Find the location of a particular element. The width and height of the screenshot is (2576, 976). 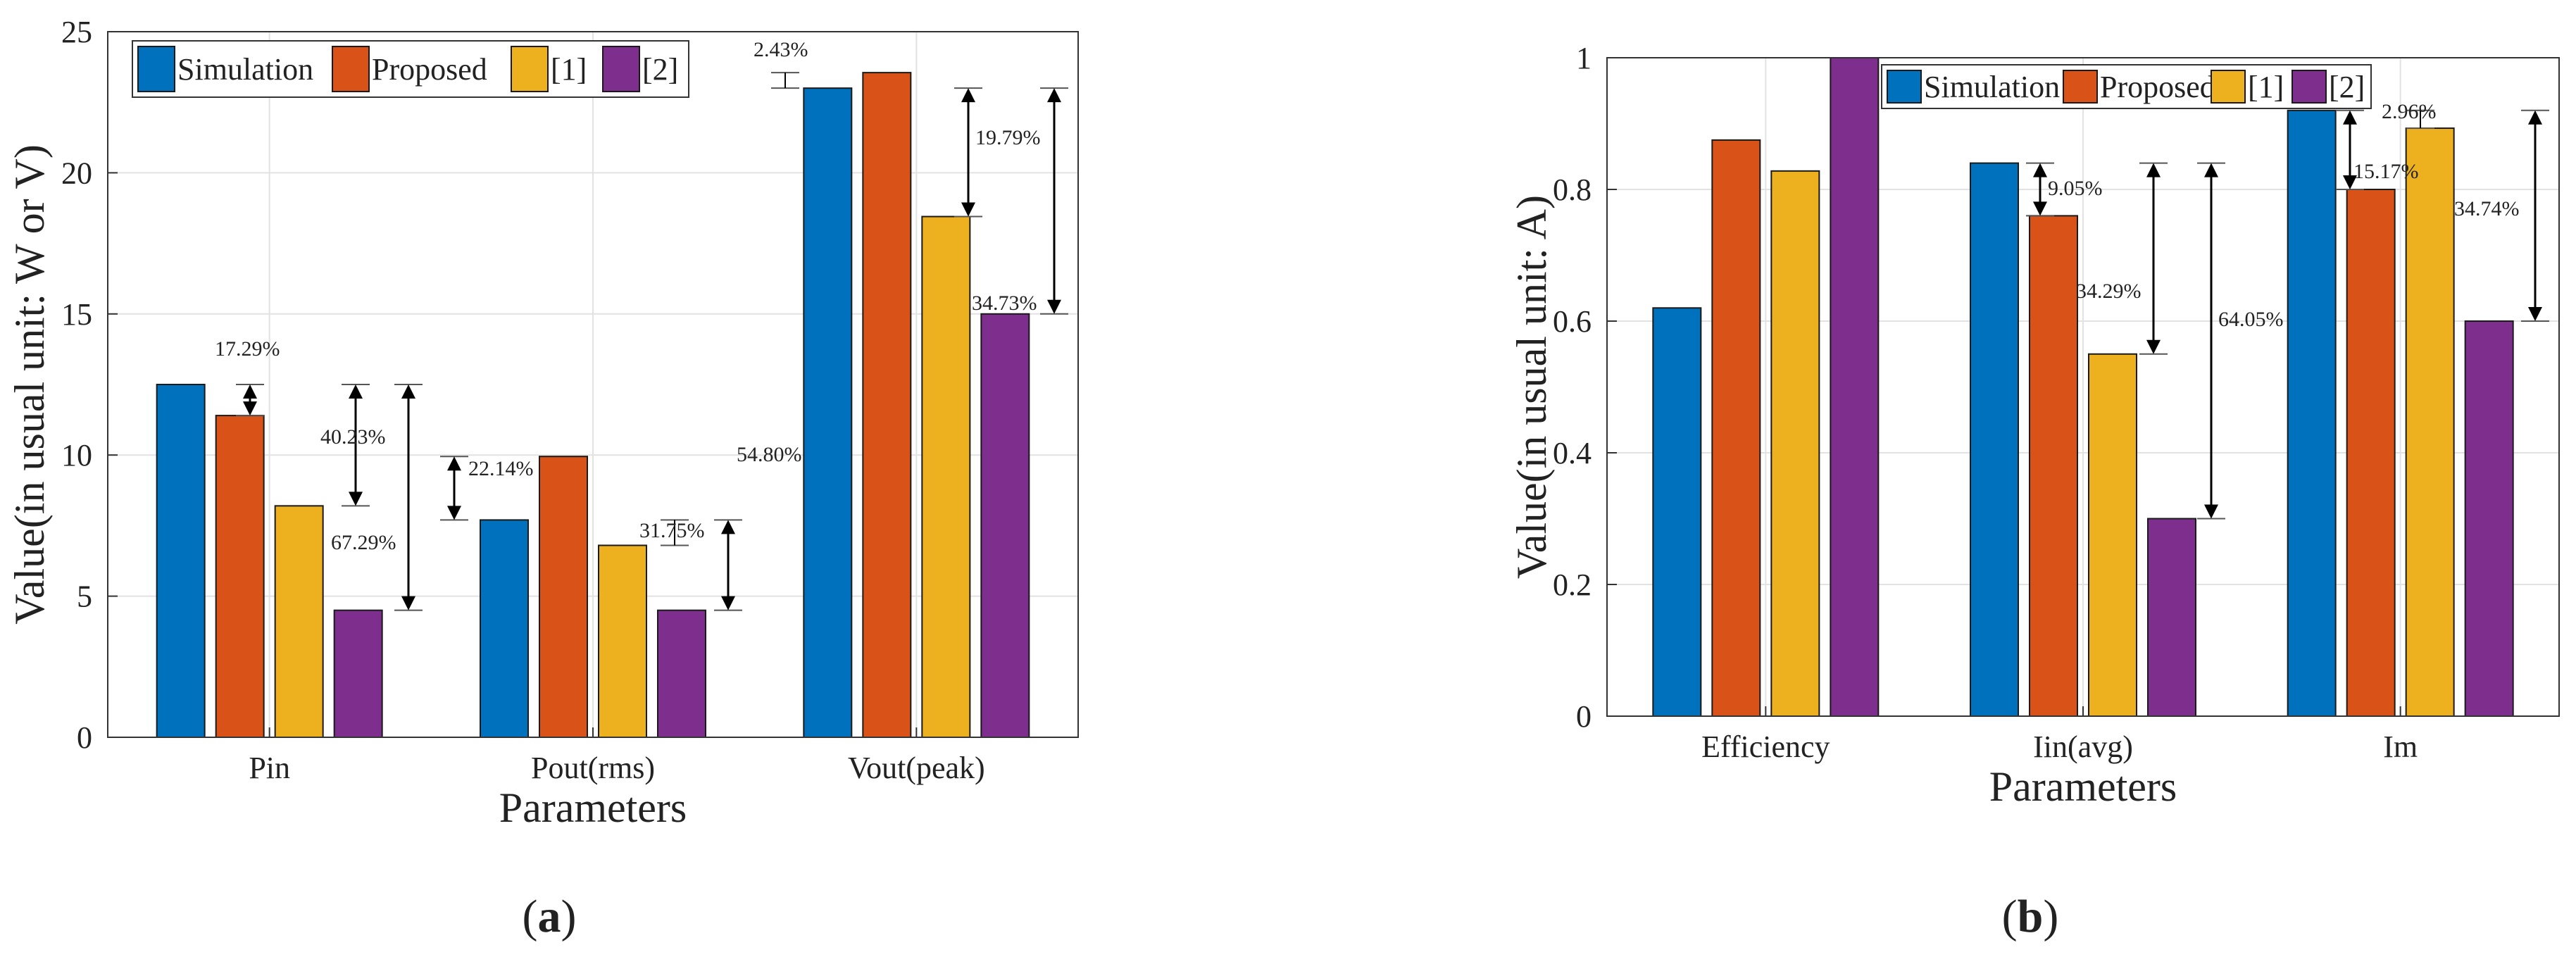

annotation-label: 2.96% is located at coordinates (2409, 111).